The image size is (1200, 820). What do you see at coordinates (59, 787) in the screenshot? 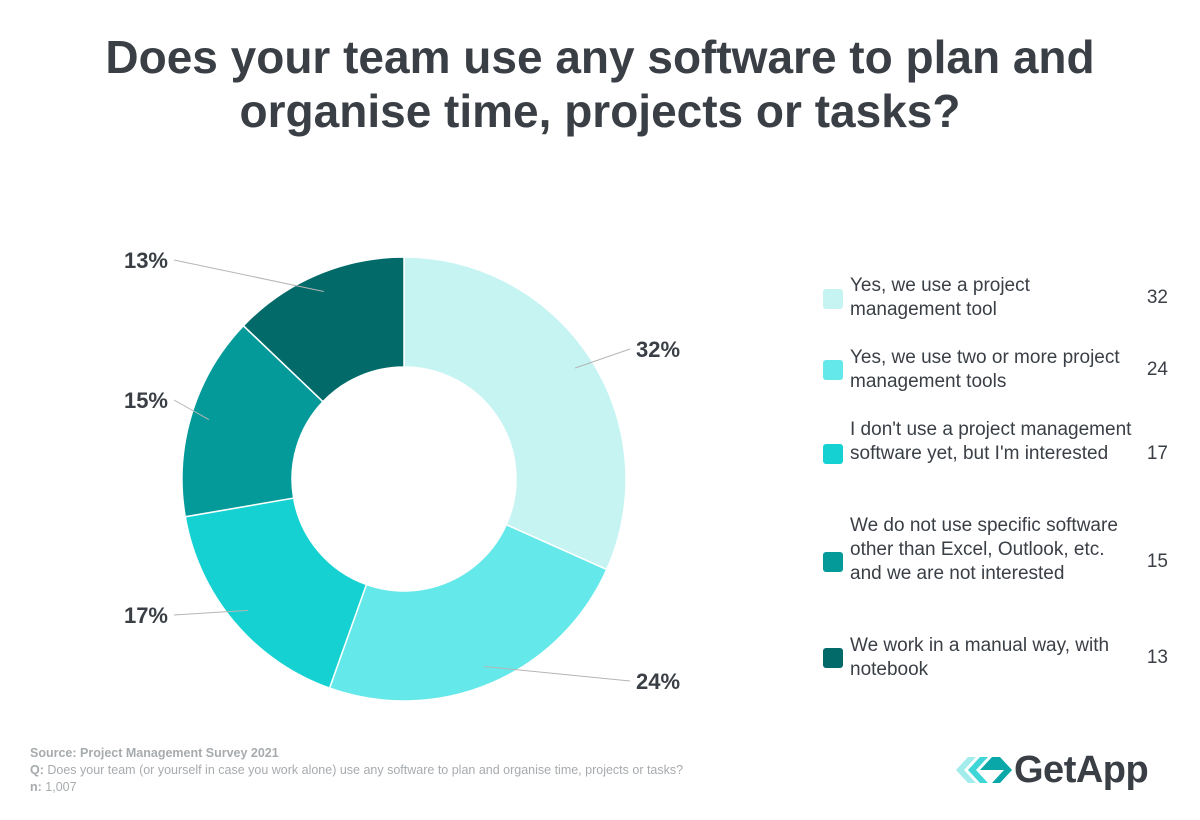
I see `sample-size-value: 1,007` at bounding box center [59, 787].